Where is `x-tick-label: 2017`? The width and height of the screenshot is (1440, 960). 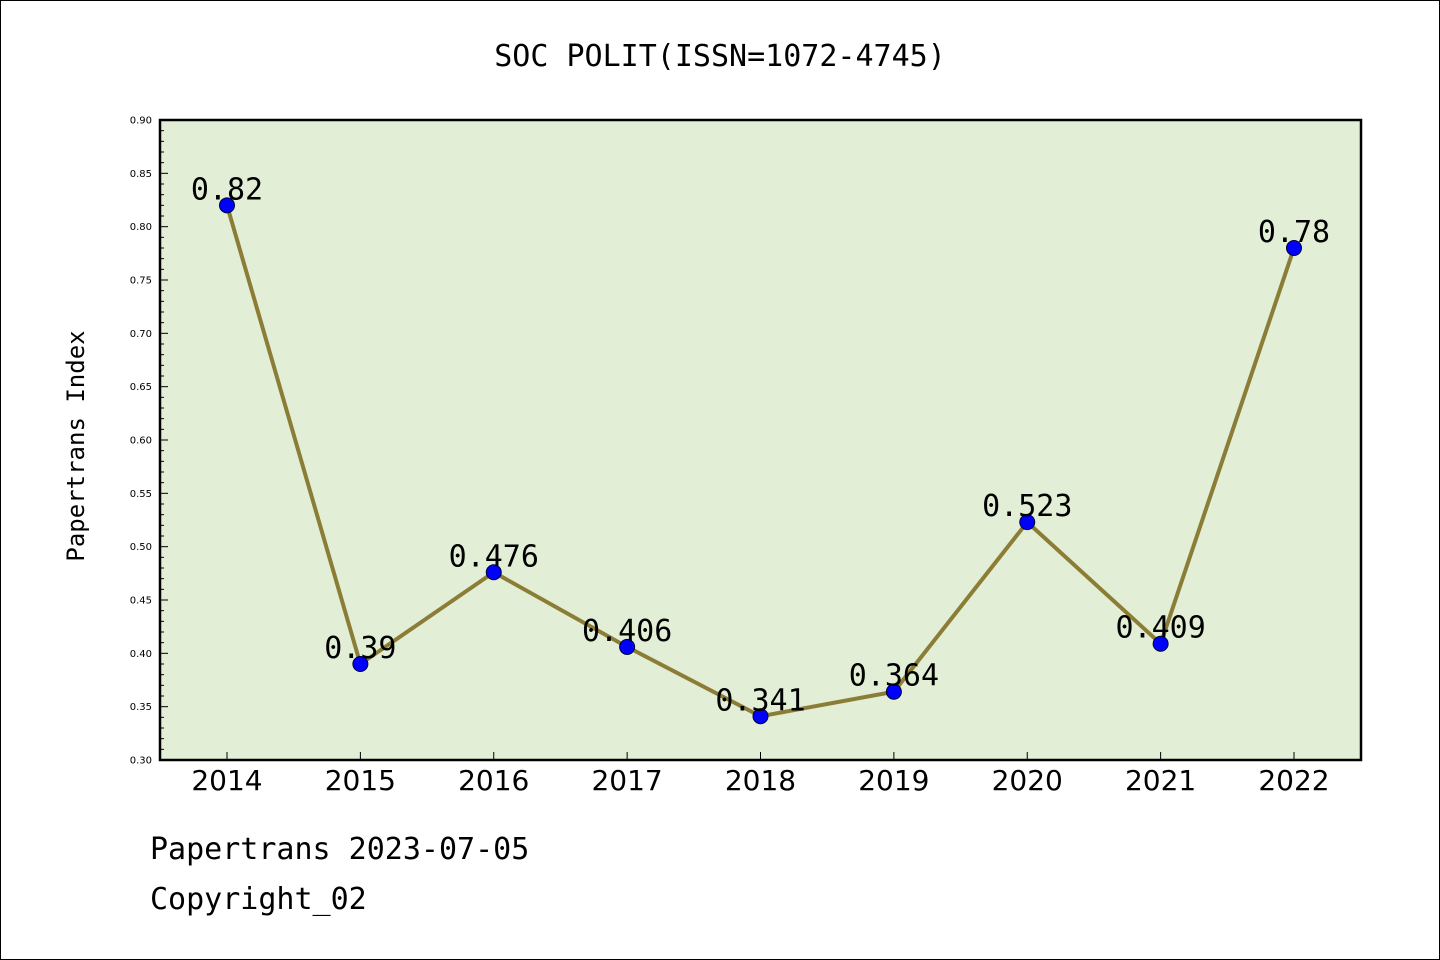 x-tick-label: 2017 is located at coordinates (626, 780).